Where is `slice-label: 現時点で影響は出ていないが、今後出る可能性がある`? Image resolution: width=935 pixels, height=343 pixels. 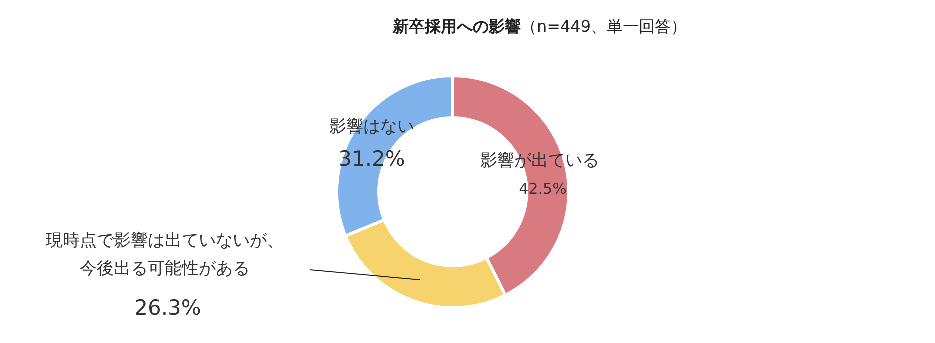
slice-label: 現時点で影響は出ていないが、今後出る可能性がある is located at coordinates (165, 255).